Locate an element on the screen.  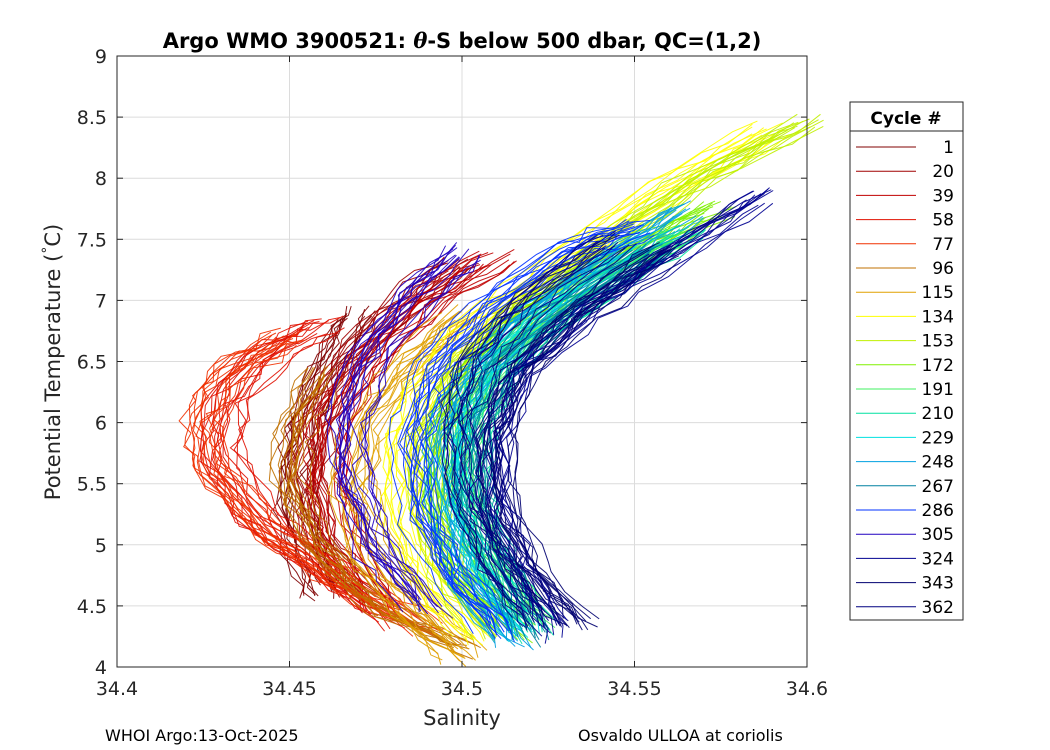
legend-label: 58 is located at coordinates (943, 221).